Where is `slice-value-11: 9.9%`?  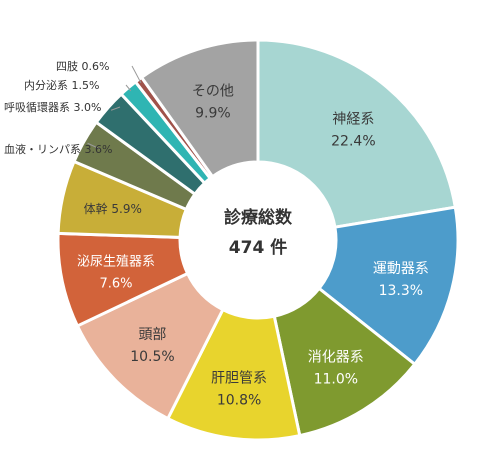 slice-value-11: 9.9% is located at coordinates (213, 114).